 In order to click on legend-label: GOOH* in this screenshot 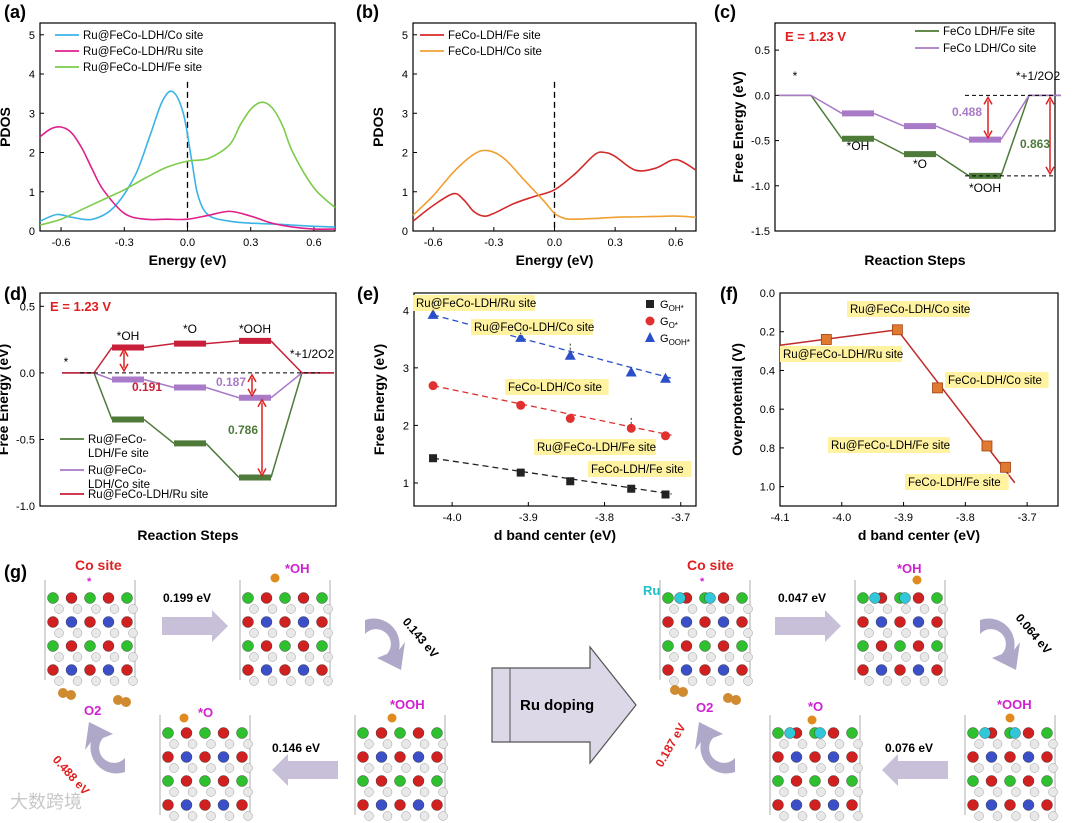, I will do `click(675, 340)`.